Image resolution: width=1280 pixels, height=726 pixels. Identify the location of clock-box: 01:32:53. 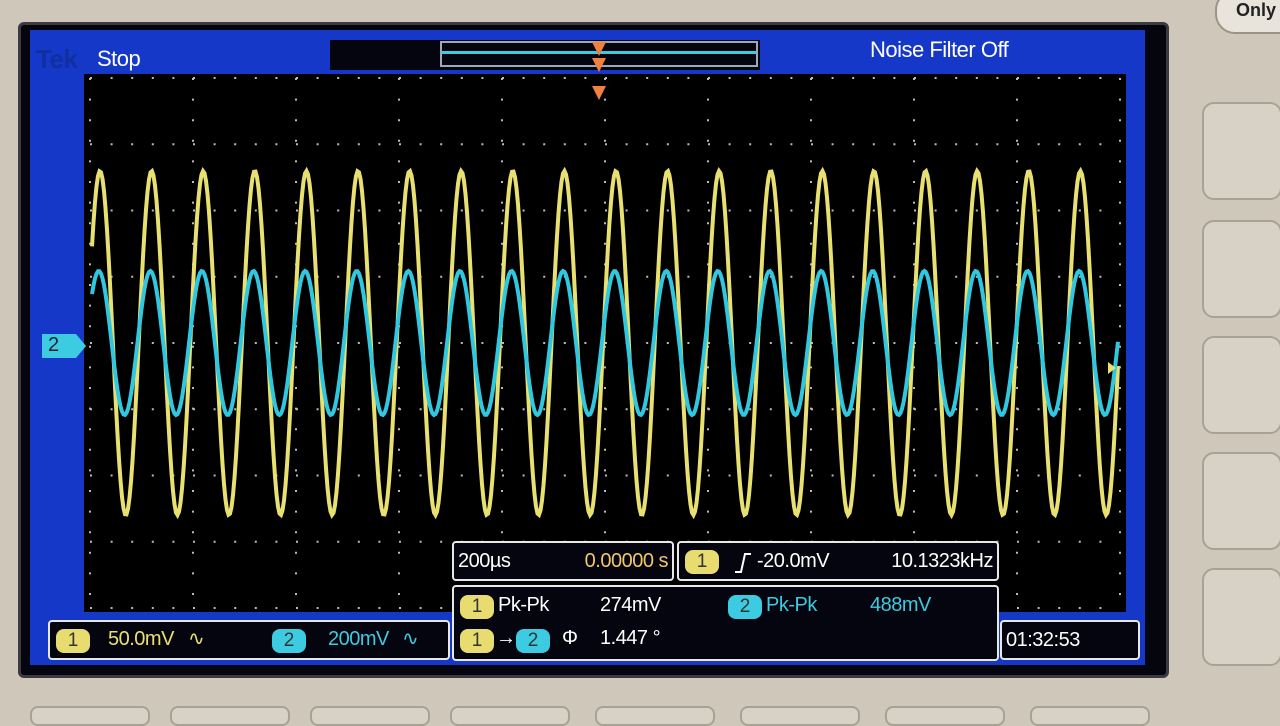
(1070, 640).